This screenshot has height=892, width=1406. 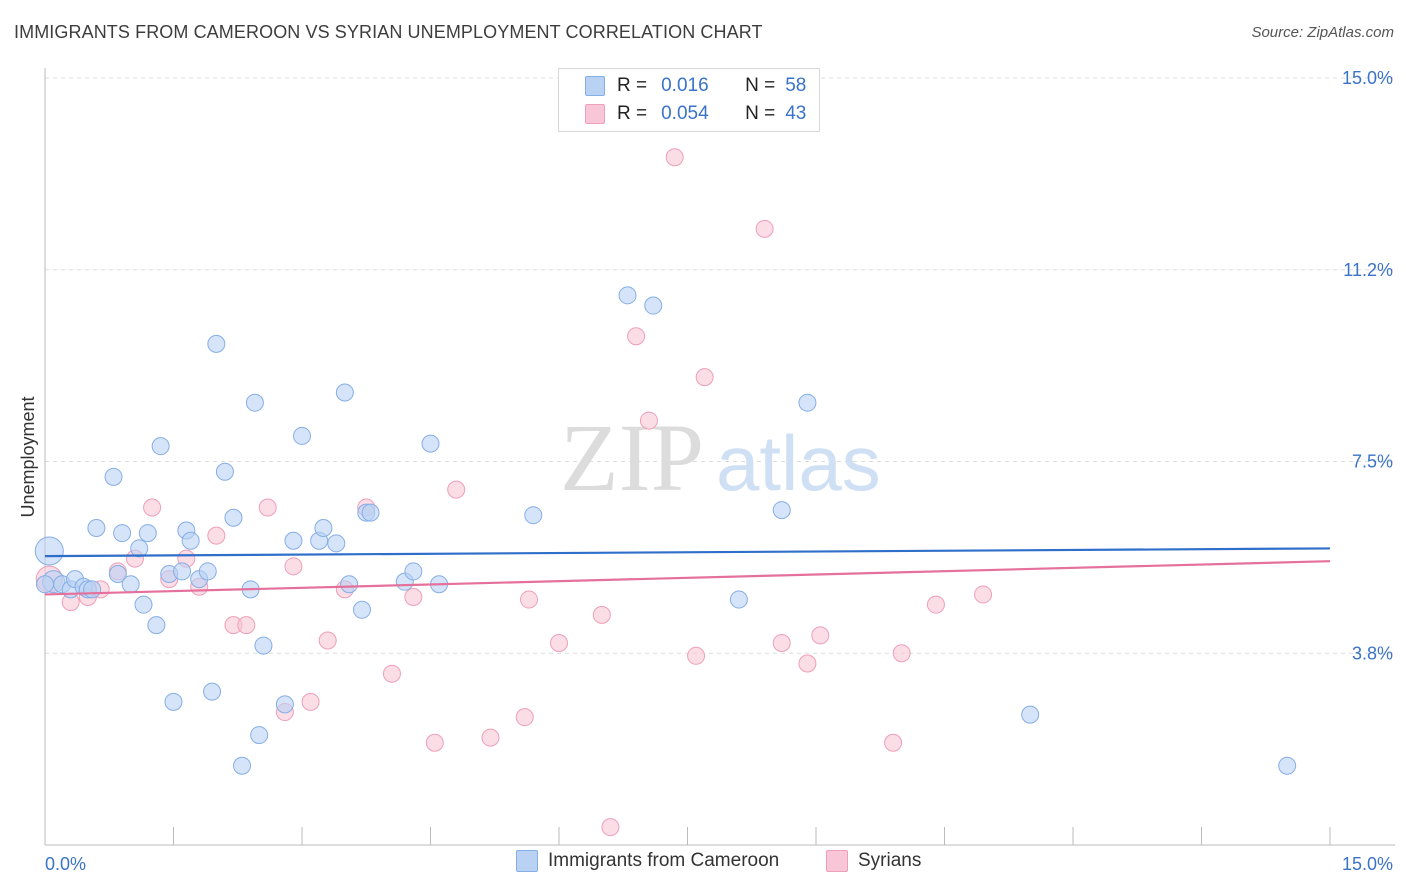 I want to click on watermark-zip: ZIP, so click(x=632, y=457).